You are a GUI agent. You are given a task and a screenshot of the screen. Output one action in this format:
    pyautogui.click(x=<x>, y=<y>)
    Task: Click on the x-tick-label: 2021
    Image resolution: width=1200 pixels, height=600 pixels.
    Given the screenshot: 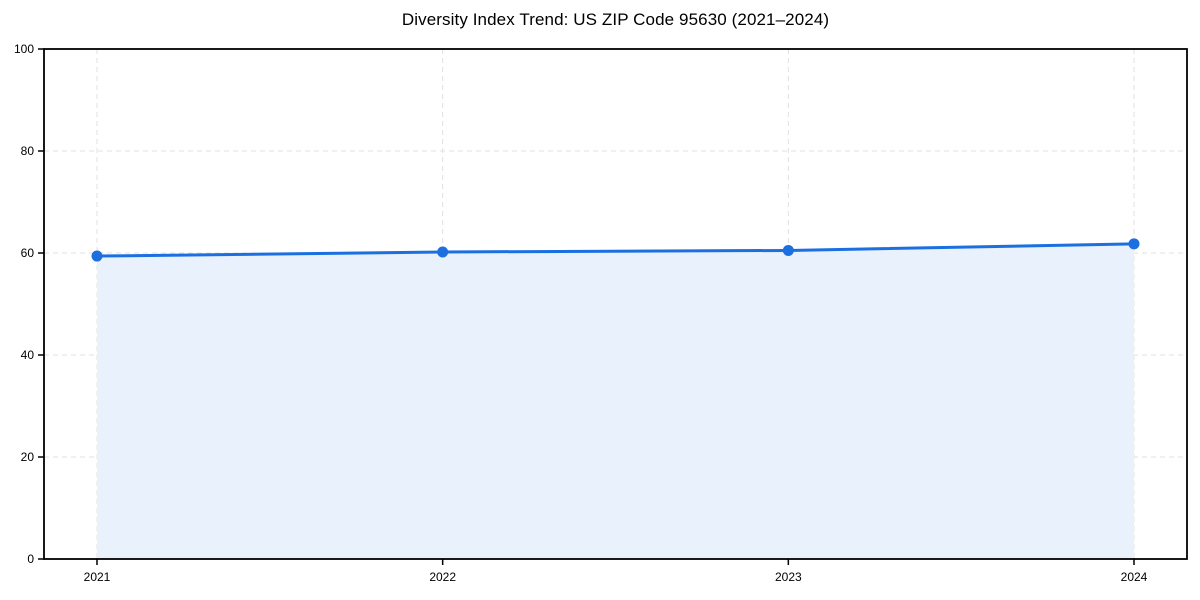 What is the action you would take?
    pyautogui.click(x=97, y=577)
    